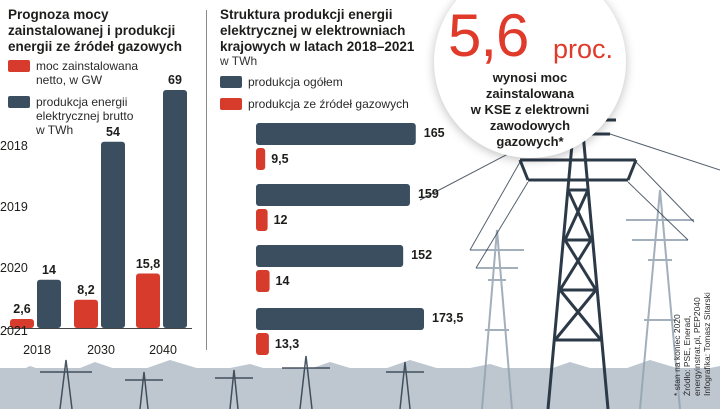 The width and height of the screenshot is (720, 409). What do you see at coordinates (49, 303) in the screenshot?
I see `bar-energy-production-2018` at bounding box center [49, 303].